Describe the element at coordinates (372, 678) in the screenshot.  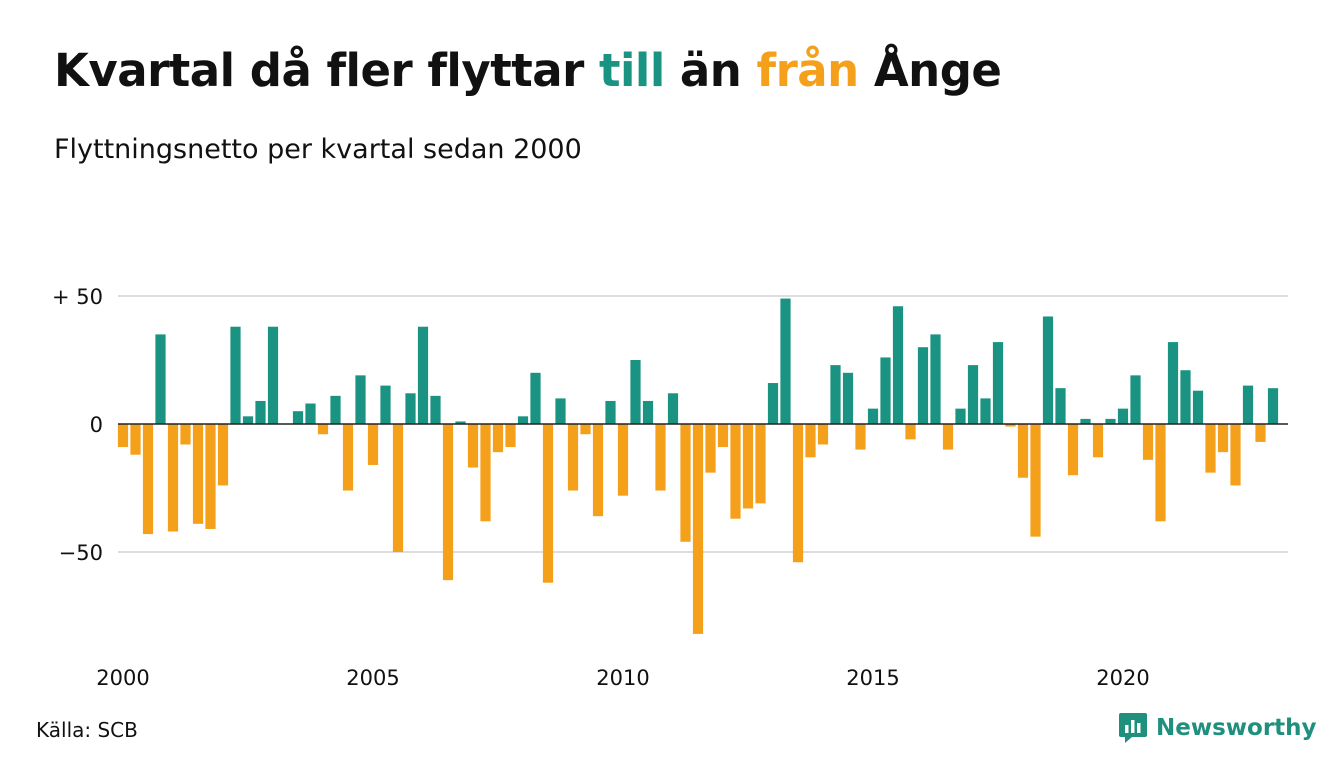
I see `x-tick-label: 2005` at that location.